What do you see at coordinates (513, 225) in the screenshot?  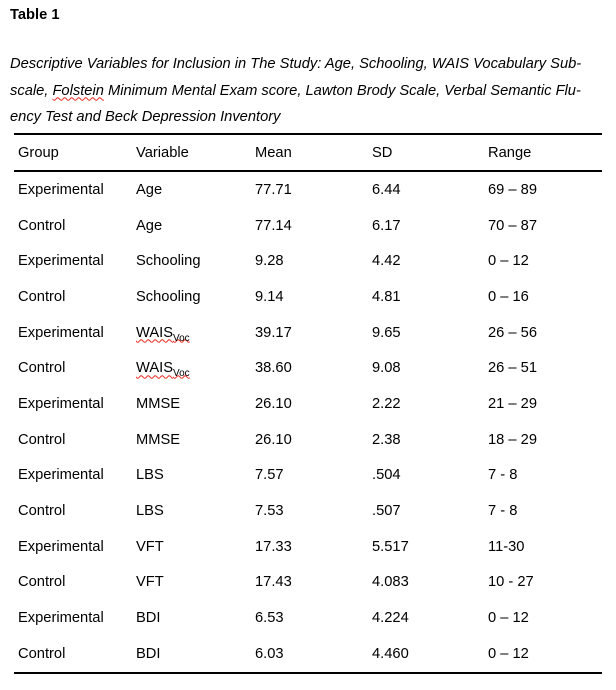 I see `cell-range: 70 – 87` at bounding box center [513, 225].